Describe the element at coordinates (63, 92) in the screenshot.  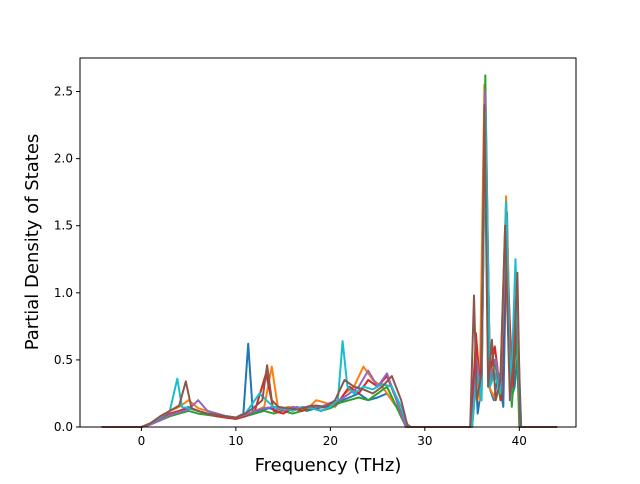
I see `y-tick-label: 2.5` at that location.